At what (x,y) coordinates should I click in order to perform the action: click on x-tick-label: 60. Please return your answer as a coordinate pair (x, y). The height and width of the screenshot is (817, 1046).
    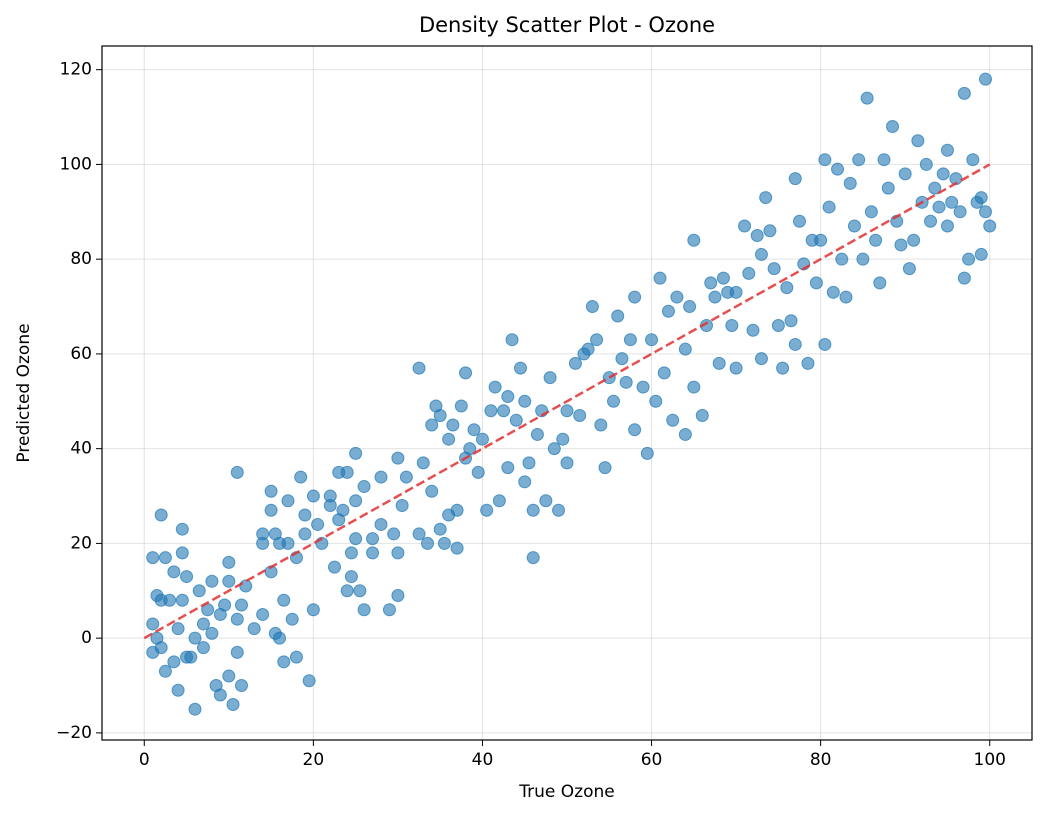
    Looking at the image, I should click on (652, 760).